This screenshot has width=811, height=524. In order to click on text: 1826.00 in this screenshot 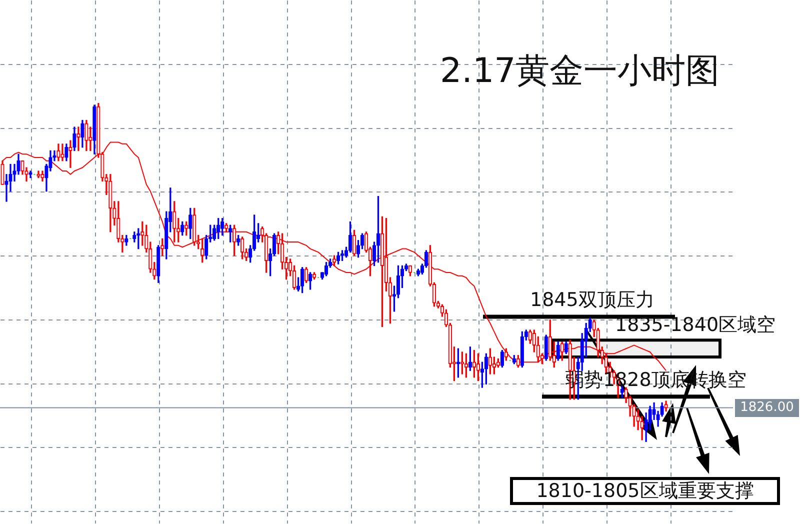, I will do `click(767, 407)`.